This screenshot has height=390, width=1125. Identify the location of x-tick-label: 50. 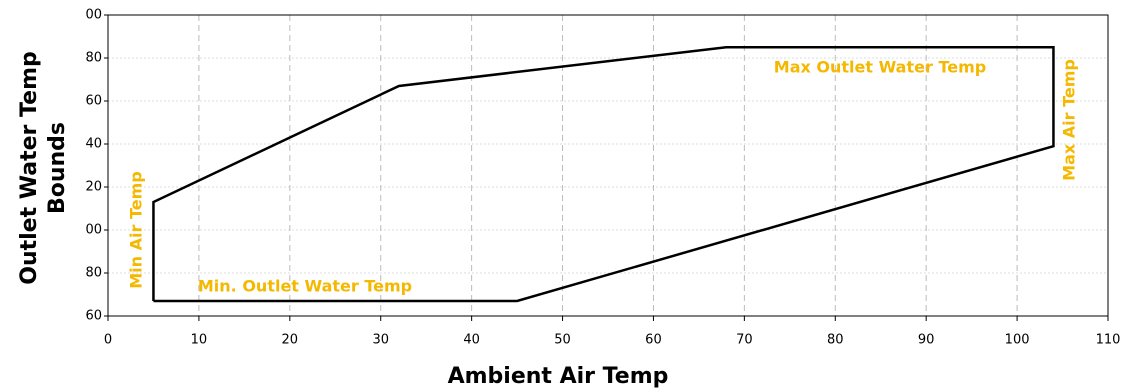
(562, 340).